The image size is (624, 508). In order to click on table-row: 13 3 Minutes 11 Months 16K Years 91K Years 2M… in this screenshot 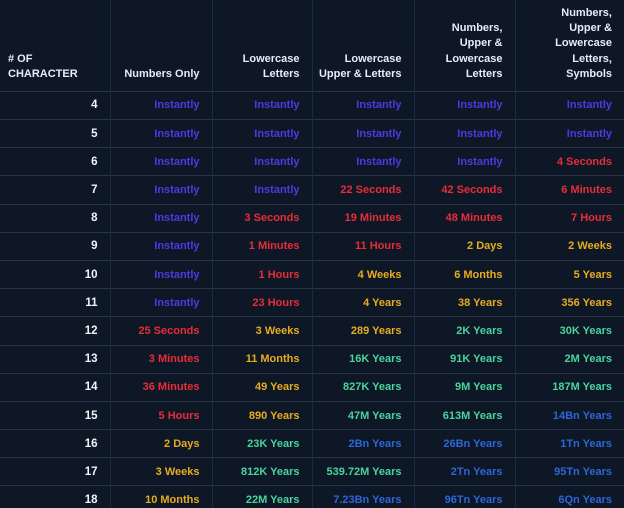, I will do `click(312, 359)`.